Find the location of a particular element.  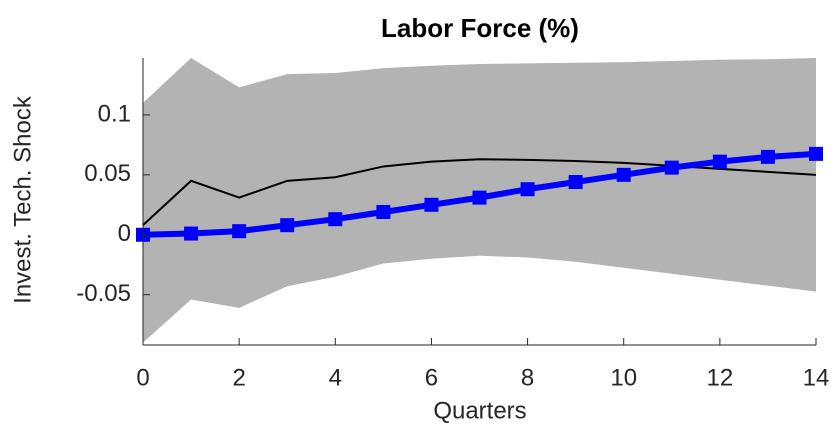

x-tick-label: 2 is located at coordinates (238, 377).